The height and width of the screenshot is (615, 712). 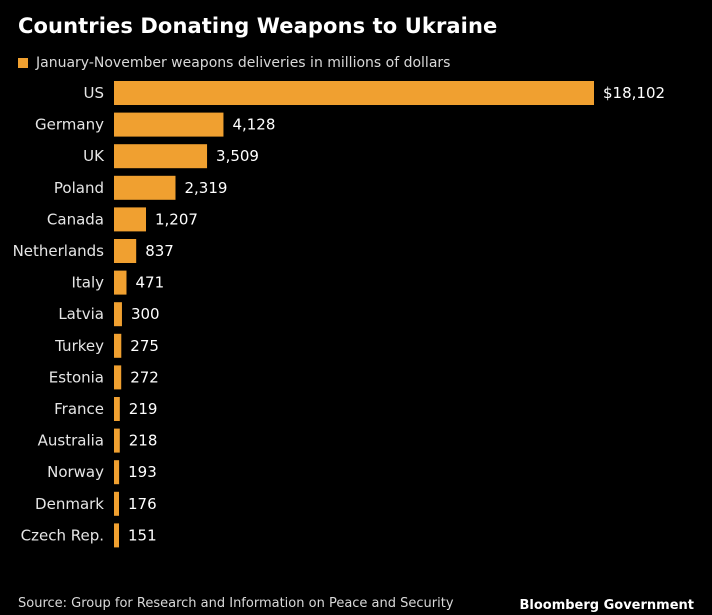 What do you see at coordinates (253, 125) in the screenshot?
I see `value-label: 4,128` at bounding box center [253, 125].